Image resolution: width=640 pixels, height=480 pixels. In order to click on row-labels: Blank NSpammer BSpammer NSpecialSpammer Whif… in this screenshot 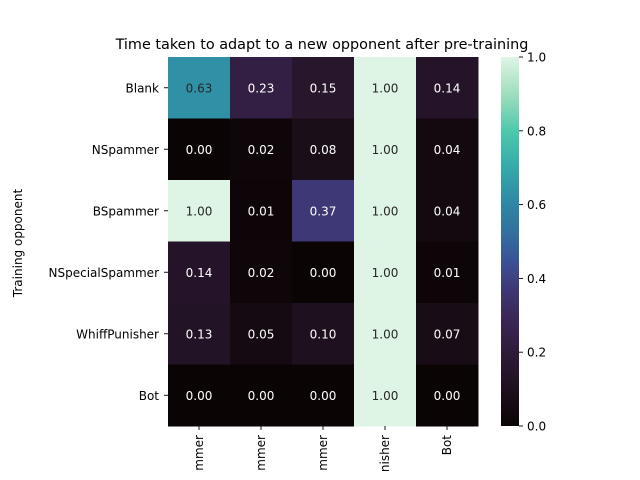, I will do `click(108, 242)`.